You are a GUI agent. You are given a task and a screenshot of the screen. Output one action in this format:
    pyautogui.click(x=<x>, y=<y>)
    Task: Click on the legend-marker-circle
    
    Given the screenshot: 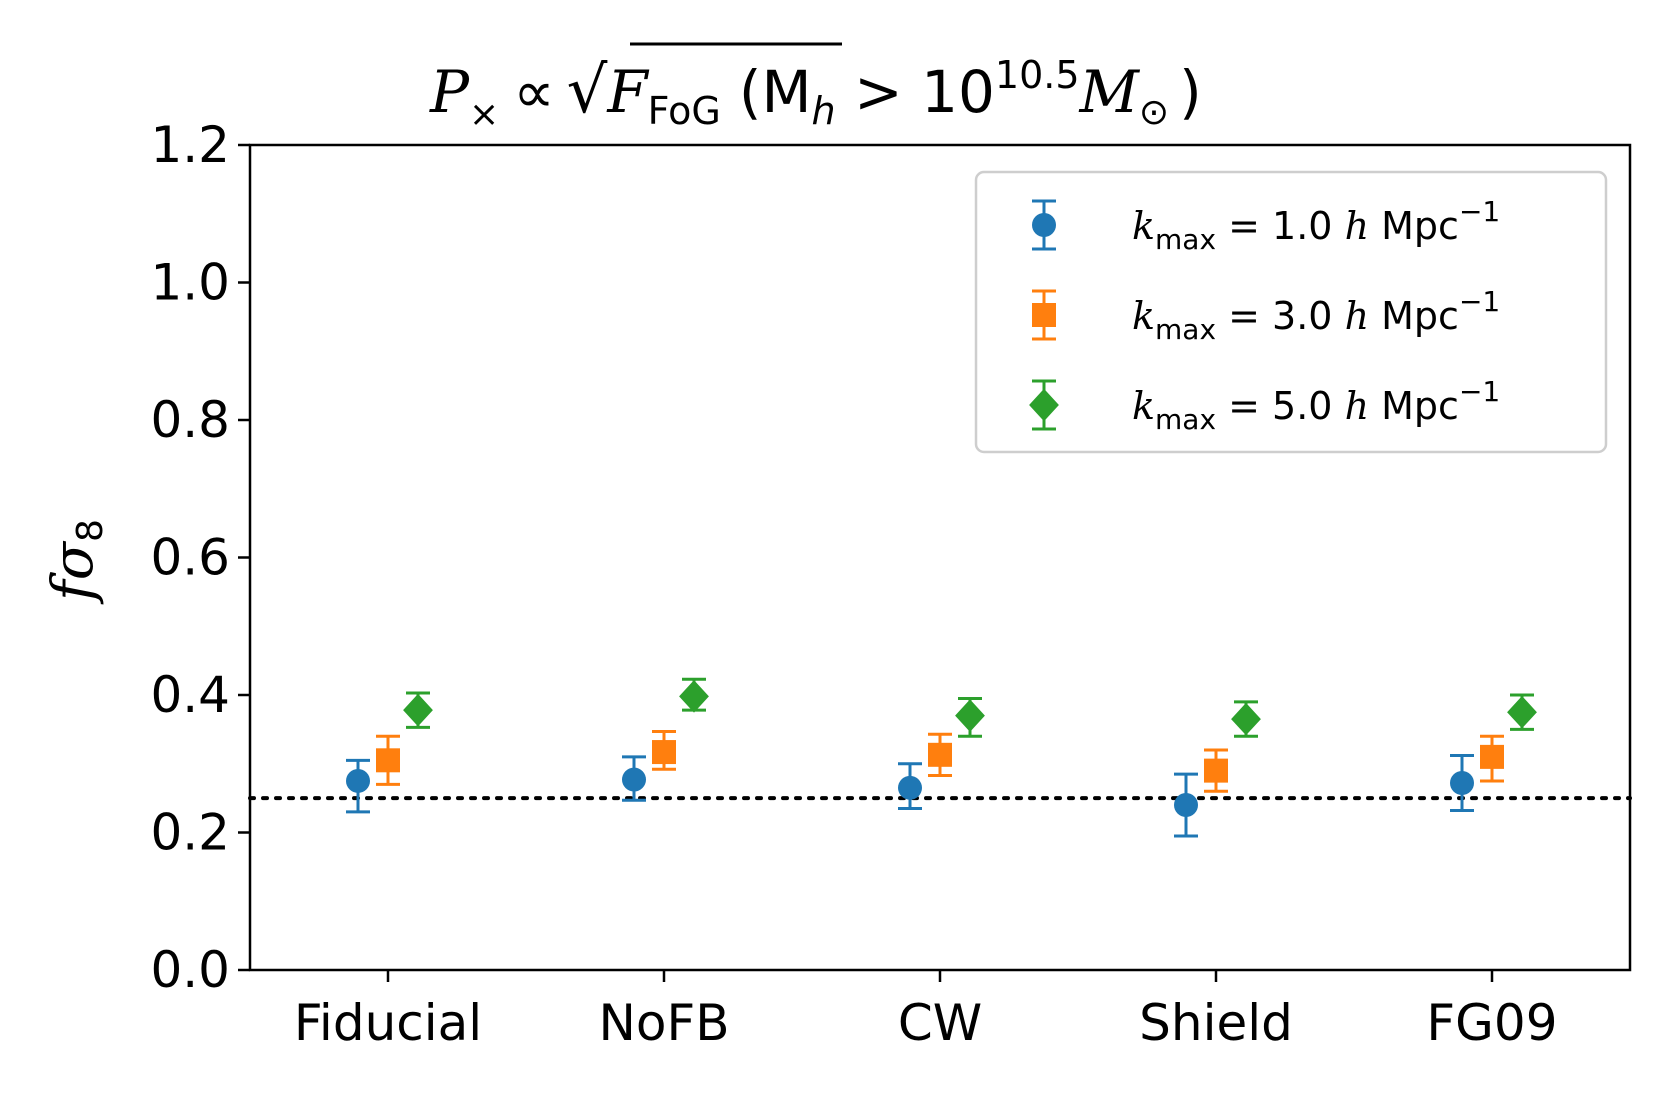 What is the action you would take?
    pyautogui.click(x=1044, y=225)
    